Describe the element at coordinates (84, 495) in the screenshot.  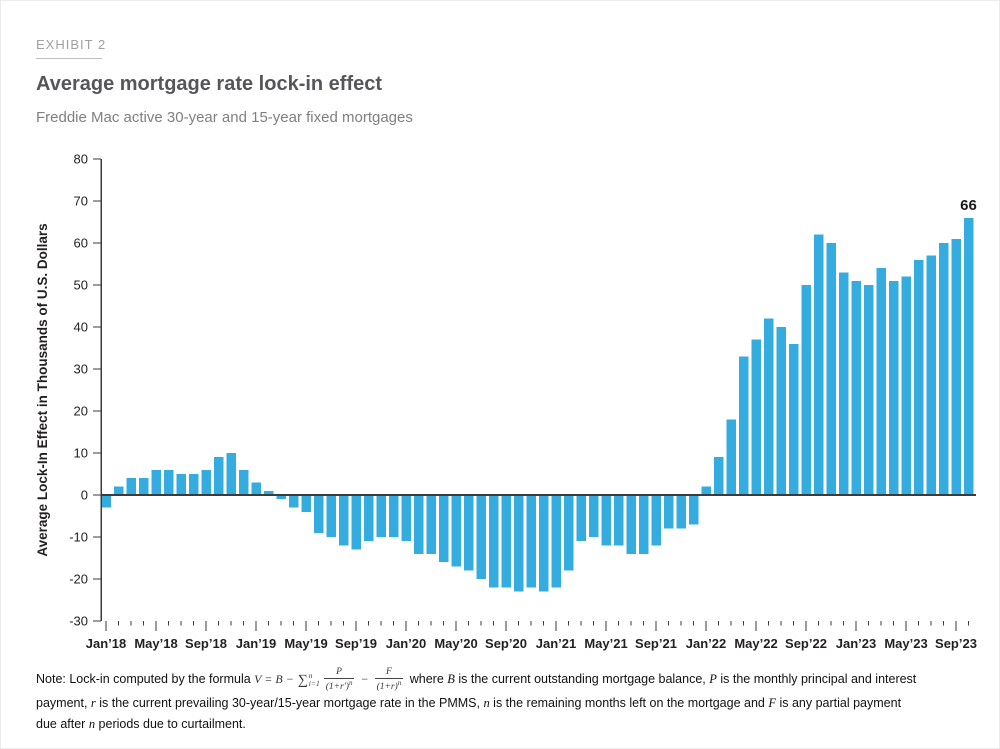
I see `y-tick-label: 0` at that location.